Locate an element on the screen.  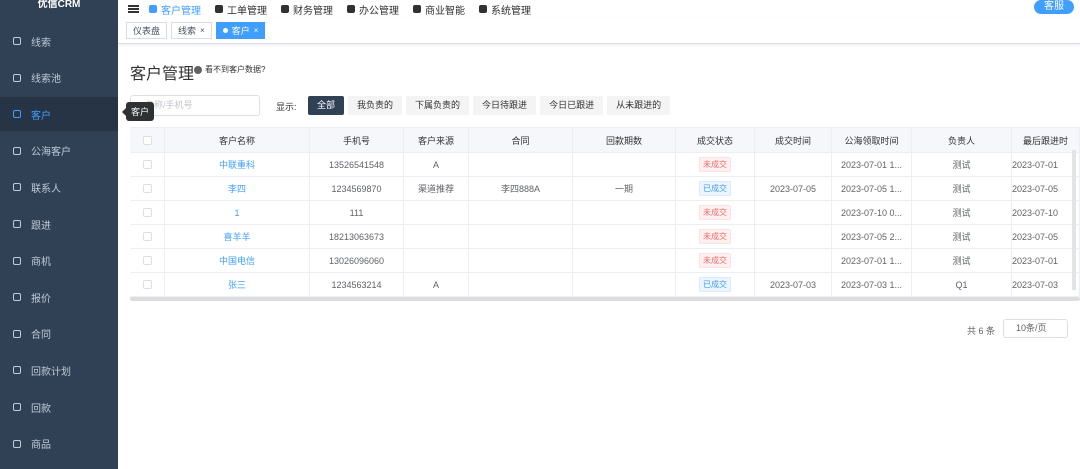
menu-item: 线索池 is located at coordinates (59, 78).